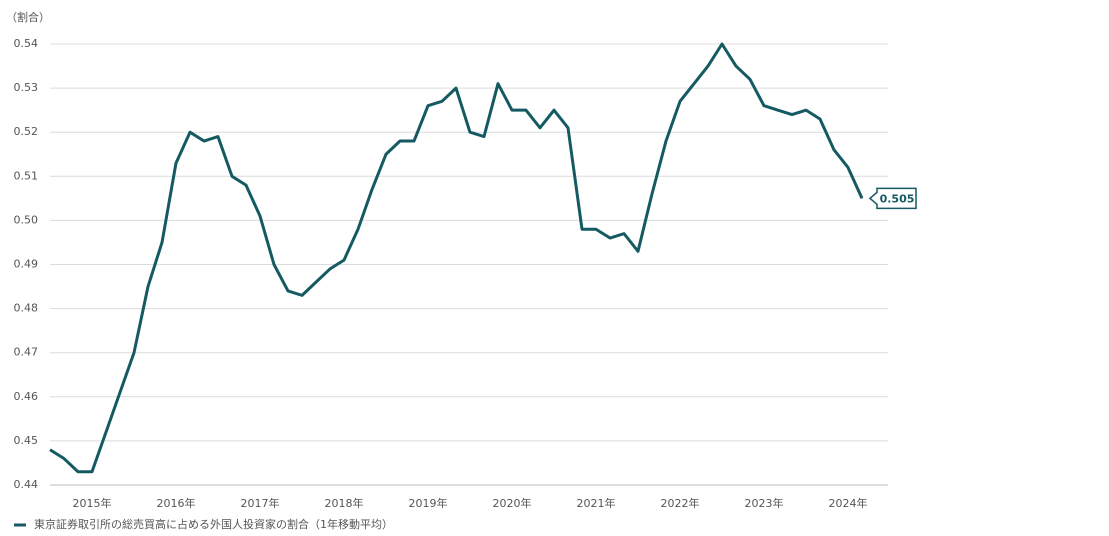  What do you see at coordinates (26, 175) in the screenshot?
I see `y-tick-label: 0.51` at bounding box center [26, 175].